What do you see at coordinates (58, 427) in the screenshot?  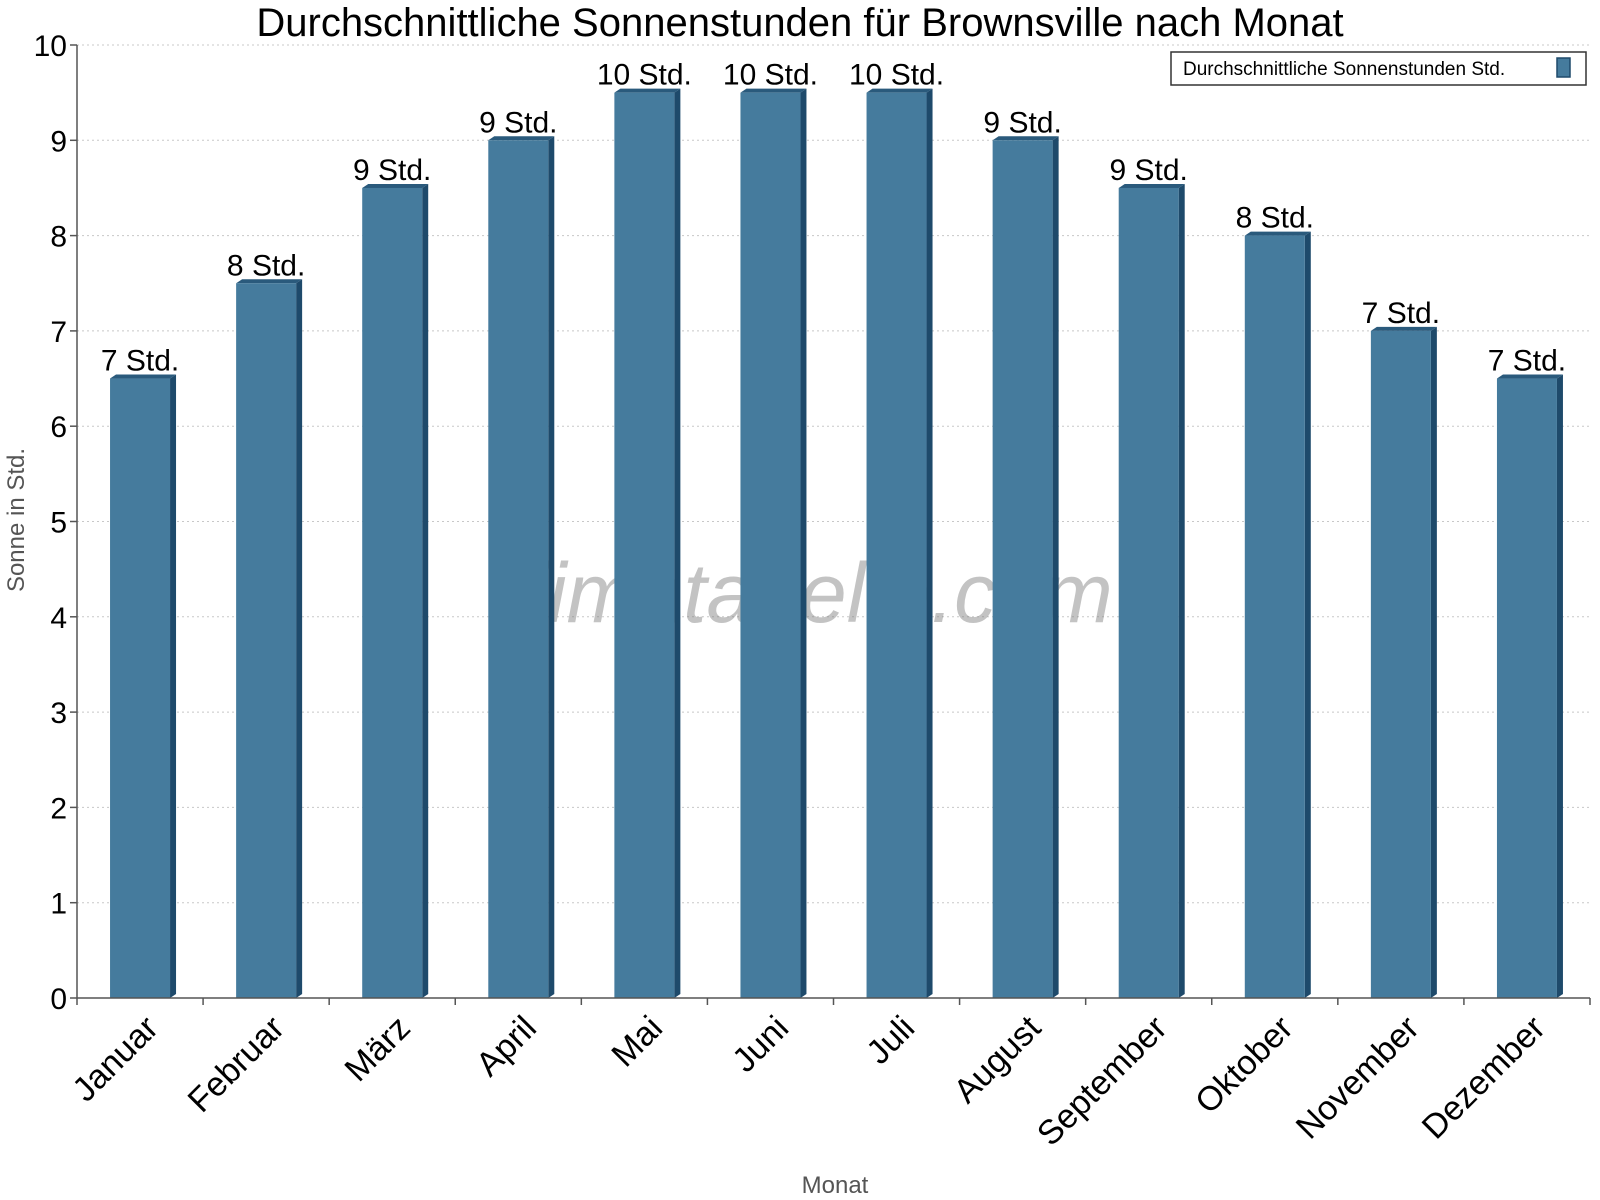 I see `y-tick-label: 6` at bounding box center [58, 427].